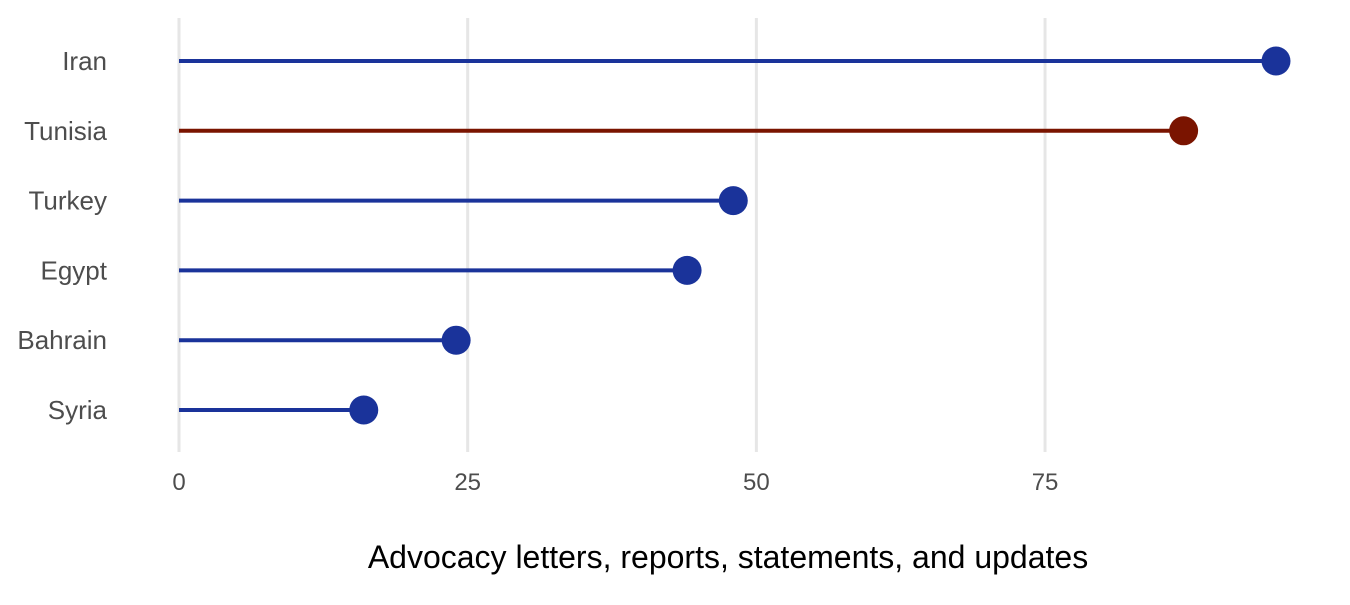 This screenshot has height=605, width=1350. I want to click on x-tick-label: 75, so click(1045, 482).